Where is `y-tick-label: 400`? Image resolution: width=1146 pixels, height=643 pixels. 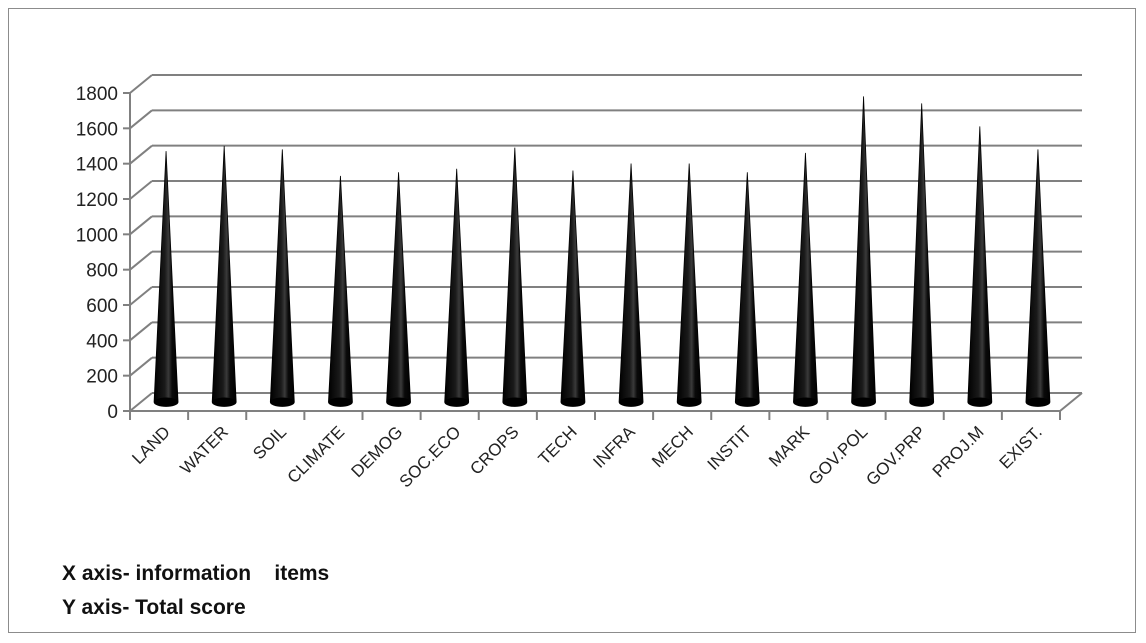 y-tick-label: 400 is located at coordinates (102, 341).